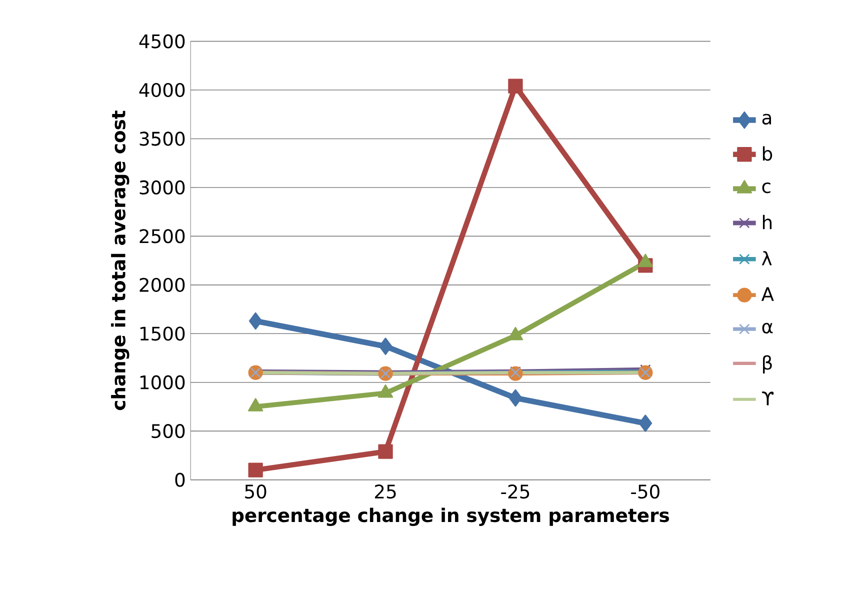 This screenshot has height=616, width=865. I want to click on legend-label: a, so click(767, 119).